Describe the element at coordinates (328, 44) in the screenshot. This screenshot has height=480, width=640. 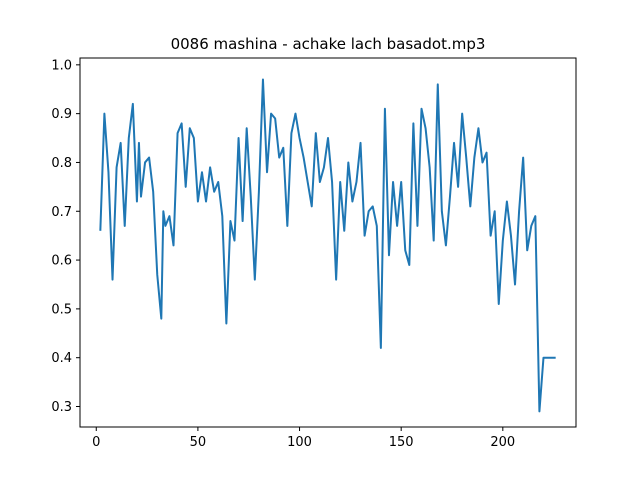
I see `chart-title: 0086 mashina - achake lach basadot.mp3` at that location.